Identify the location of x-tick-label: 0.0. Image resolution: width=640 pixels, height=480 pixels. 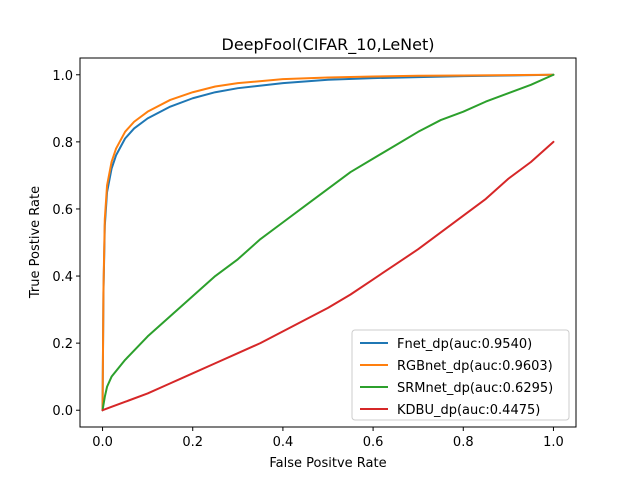
(102, 442).